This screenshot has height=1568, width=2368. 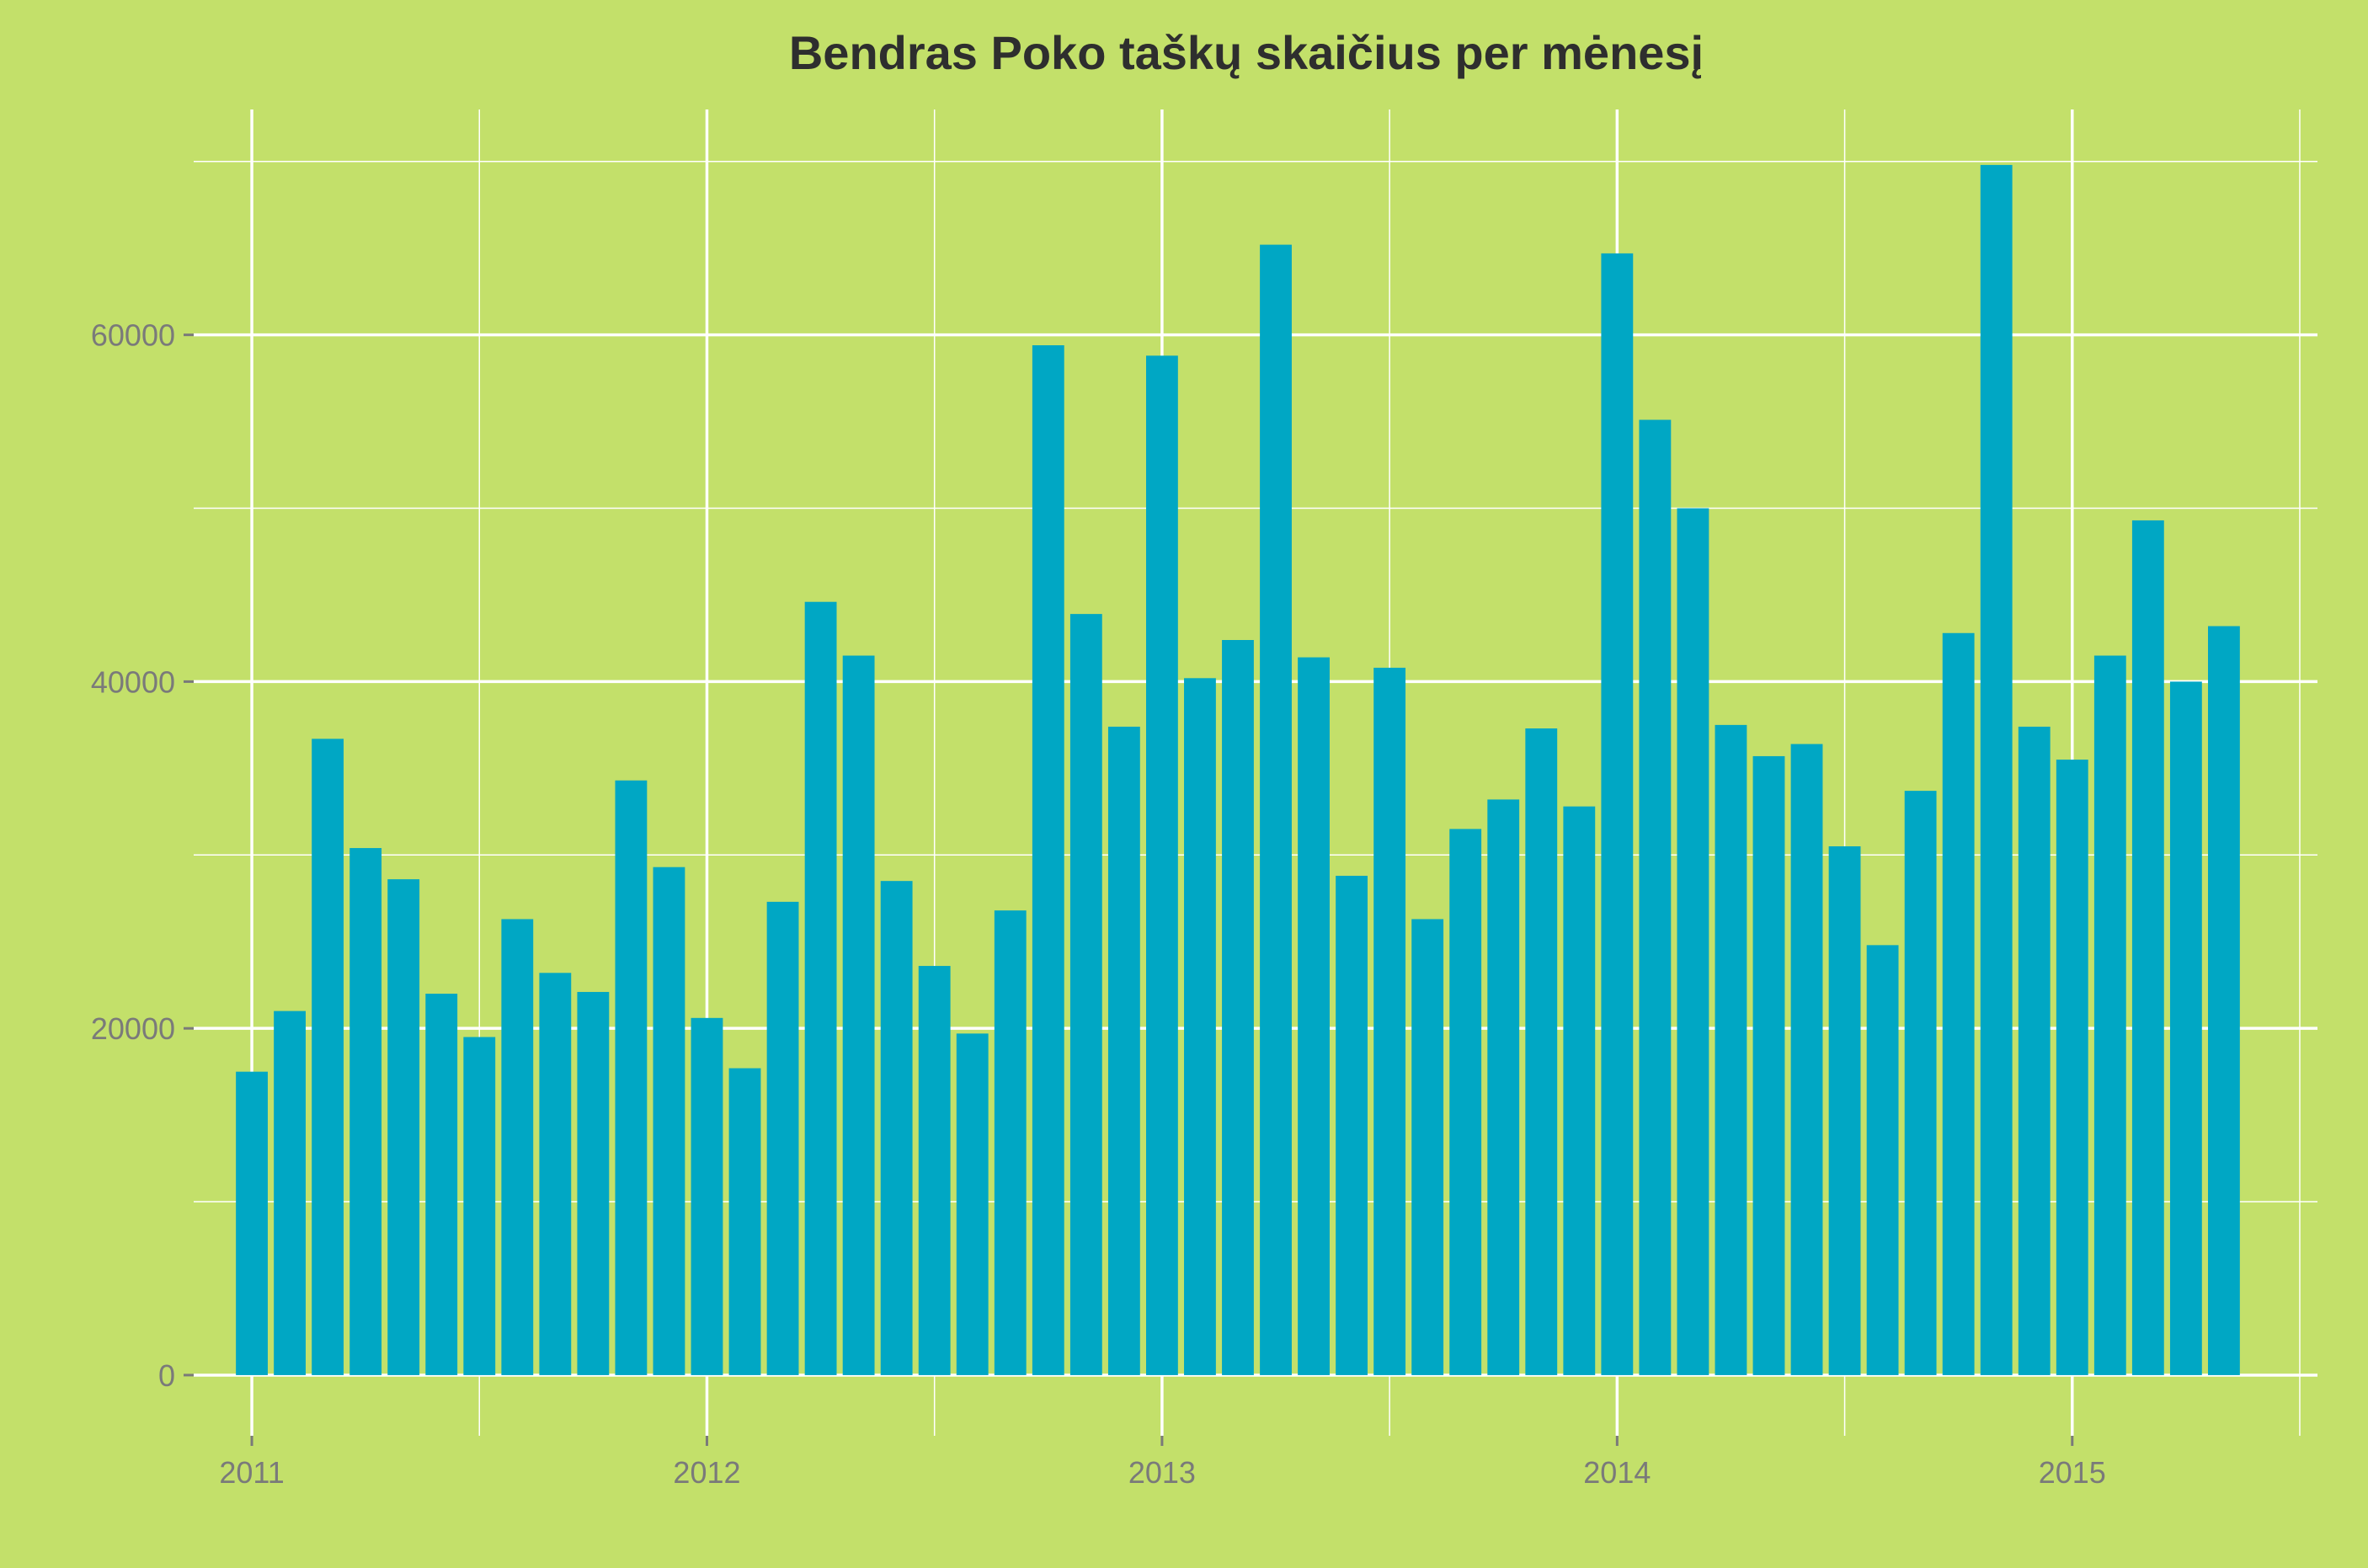 What do you see at coordinates (2072, 1472) in the screenshot?
I see `x-tick-label: 2015` at bounding box center [2072, 1472].